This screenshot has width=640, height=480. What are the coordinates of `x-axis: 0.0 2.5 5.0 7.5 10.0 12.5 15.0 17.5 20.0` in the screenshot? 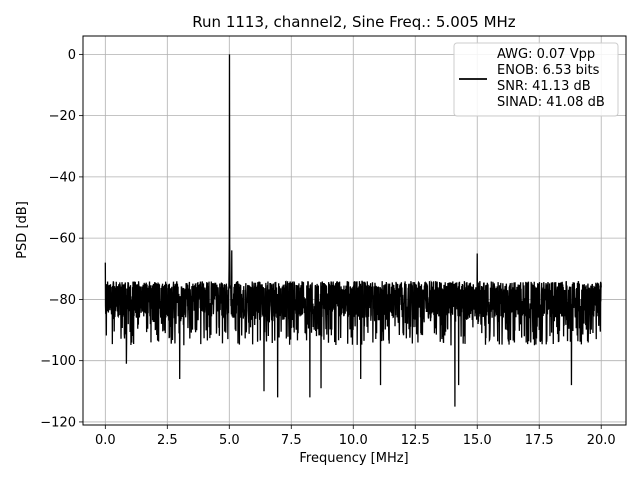 It's located at (355, 436).